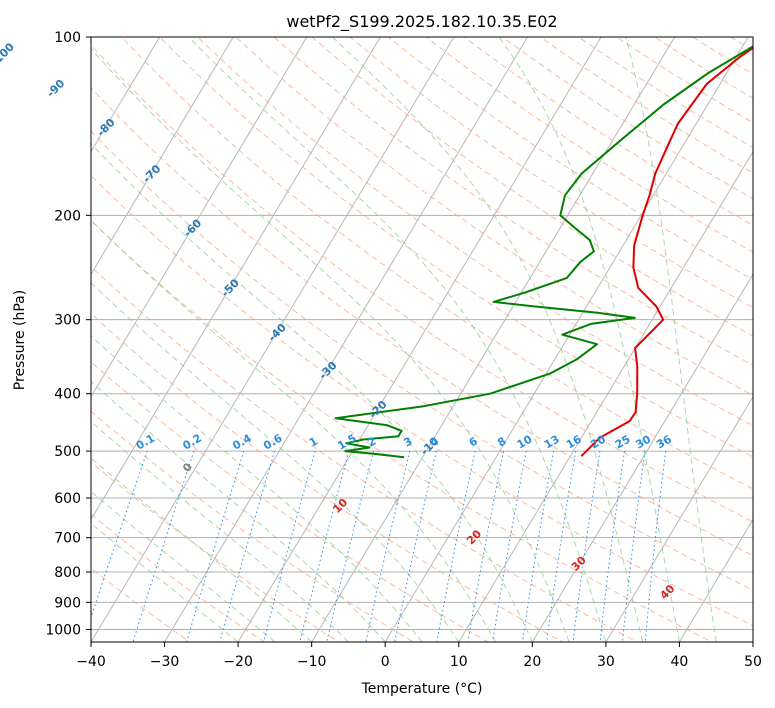 This screenshot has height=708, width=775. What do you see at coordinates (238, 662) in the screenshot?
I see `x-tick-label: −20` at bounding box center [238, 662].